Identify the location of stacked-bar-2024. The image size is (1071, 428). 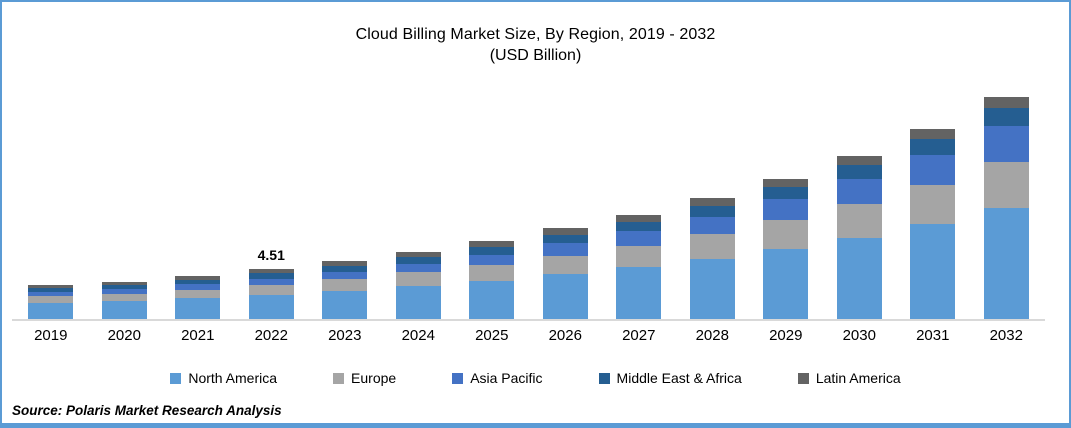
(418, 285).